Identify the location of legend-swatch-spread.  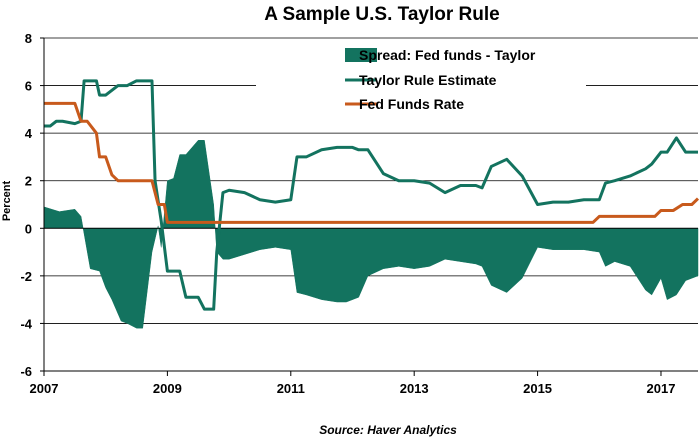
(361, 55).